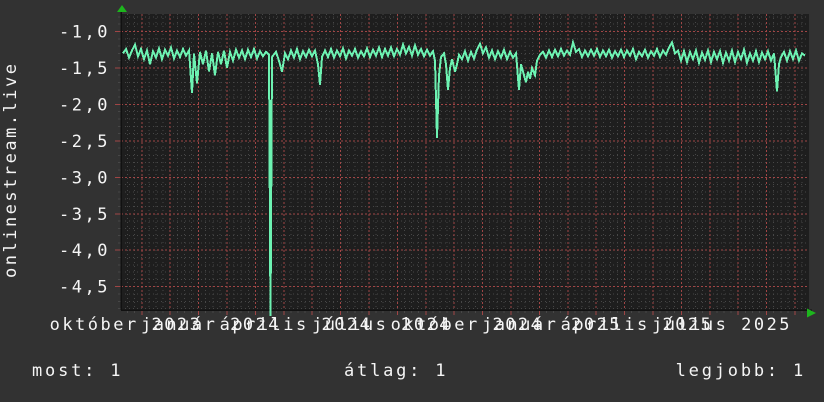  What do you see at coordinates (740, 371) in the screenshot?
I see `stat-best: legjobb: 1` at bounding box center [740, 371].